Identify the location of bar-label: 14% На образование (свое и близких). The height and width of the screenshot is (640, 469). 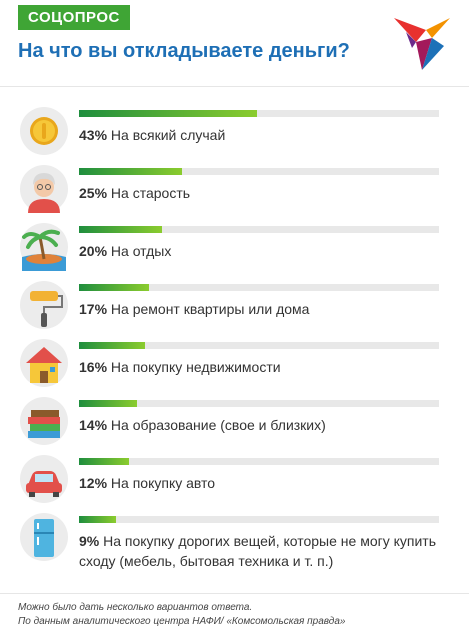
(266, 425).